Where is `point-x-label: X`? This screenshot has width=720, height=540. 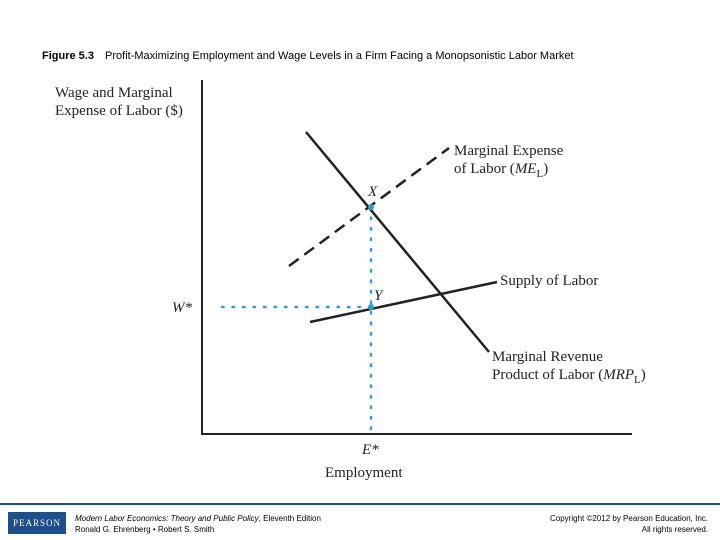 point-x-label: X is located at coordinates (372, 192).